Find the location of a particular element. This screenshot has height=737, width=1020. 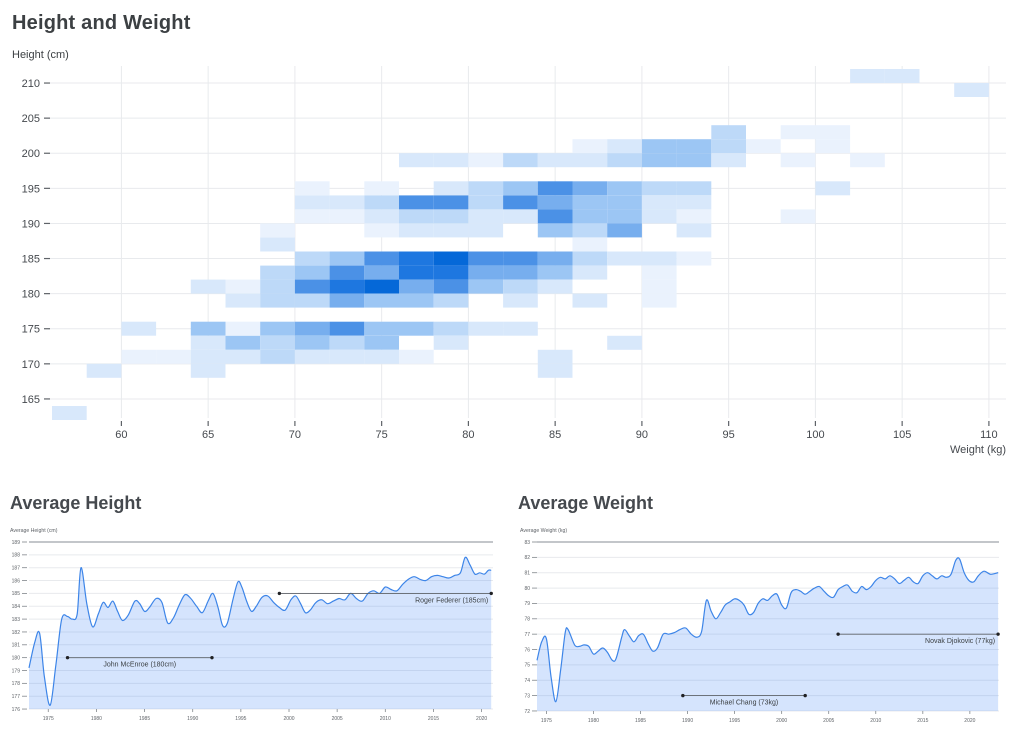

svg-text: 100 is located at coordinates (815, 435).